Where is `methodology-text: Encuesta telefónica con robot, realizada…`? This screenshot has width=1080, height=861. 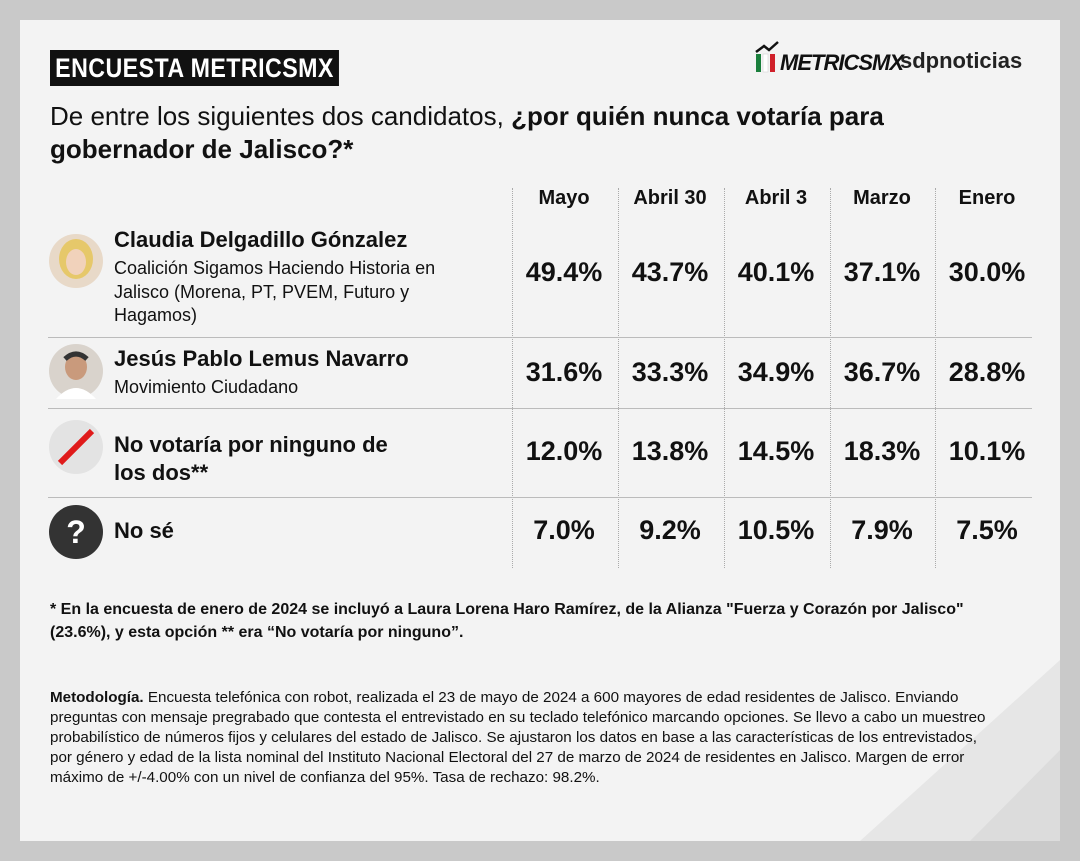 methodology-text: Encuesta telefónica con robot, realizada… is located at coordinates (518, 737).